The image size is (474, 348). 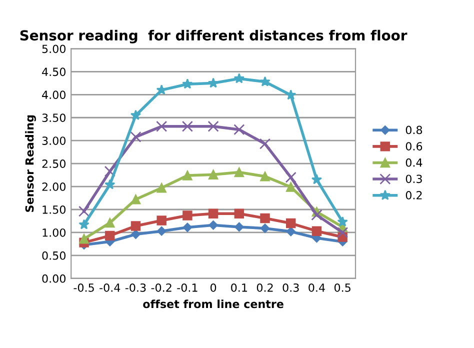 I want to click on chart-title: Sensor reading for different distances from floor, so click(x=214, y=37).